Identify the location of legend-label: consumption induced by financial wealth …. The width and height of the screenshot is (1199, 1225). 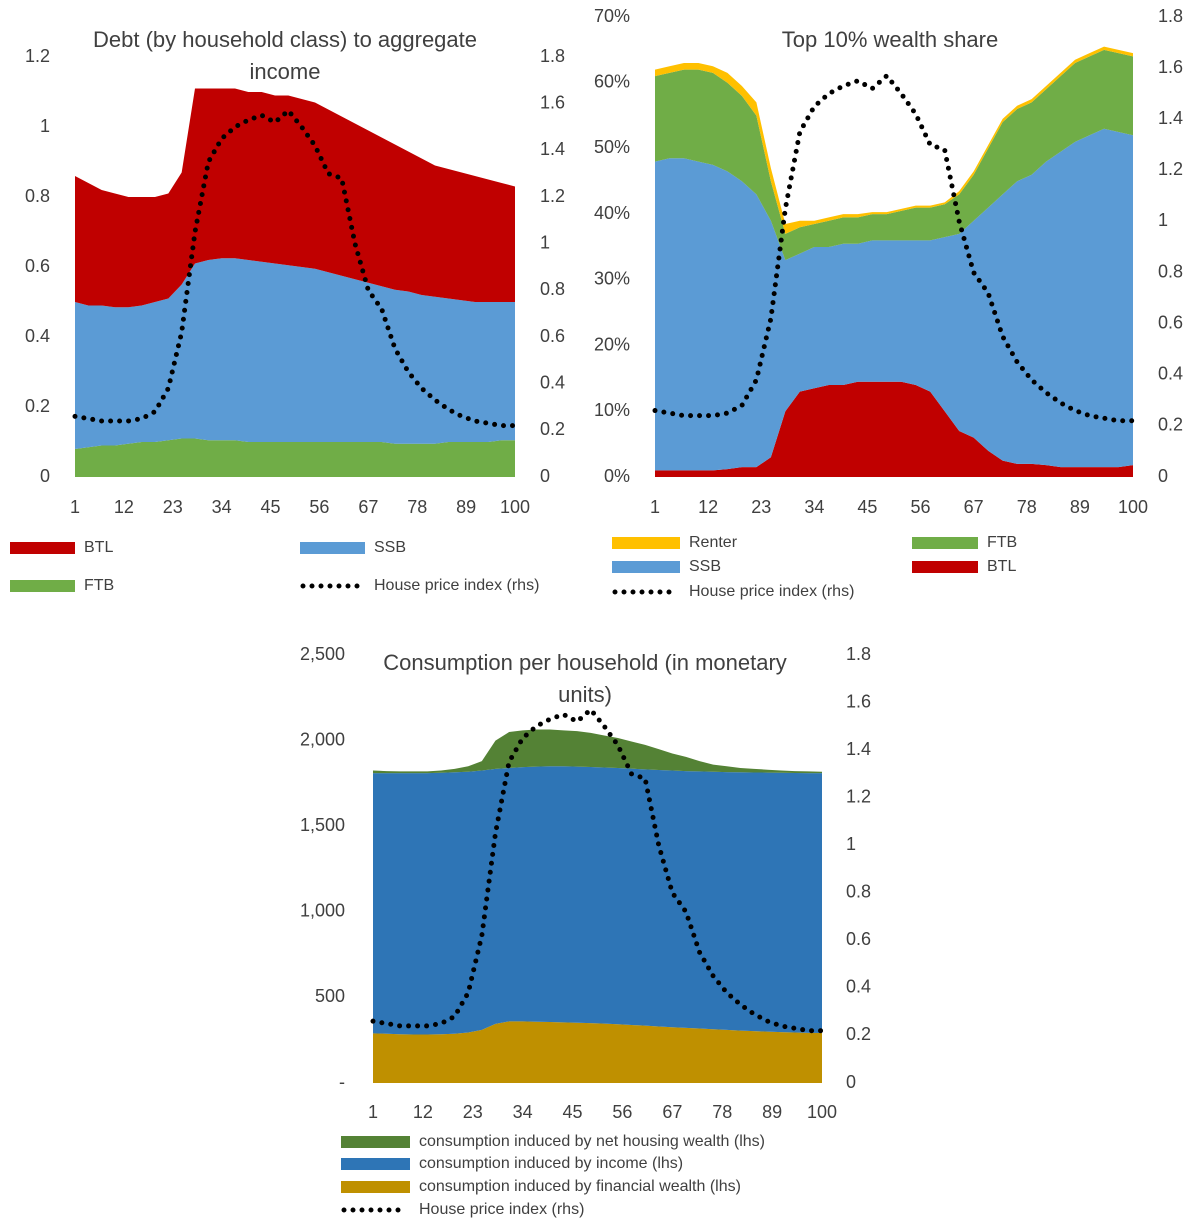
(580, 1186).